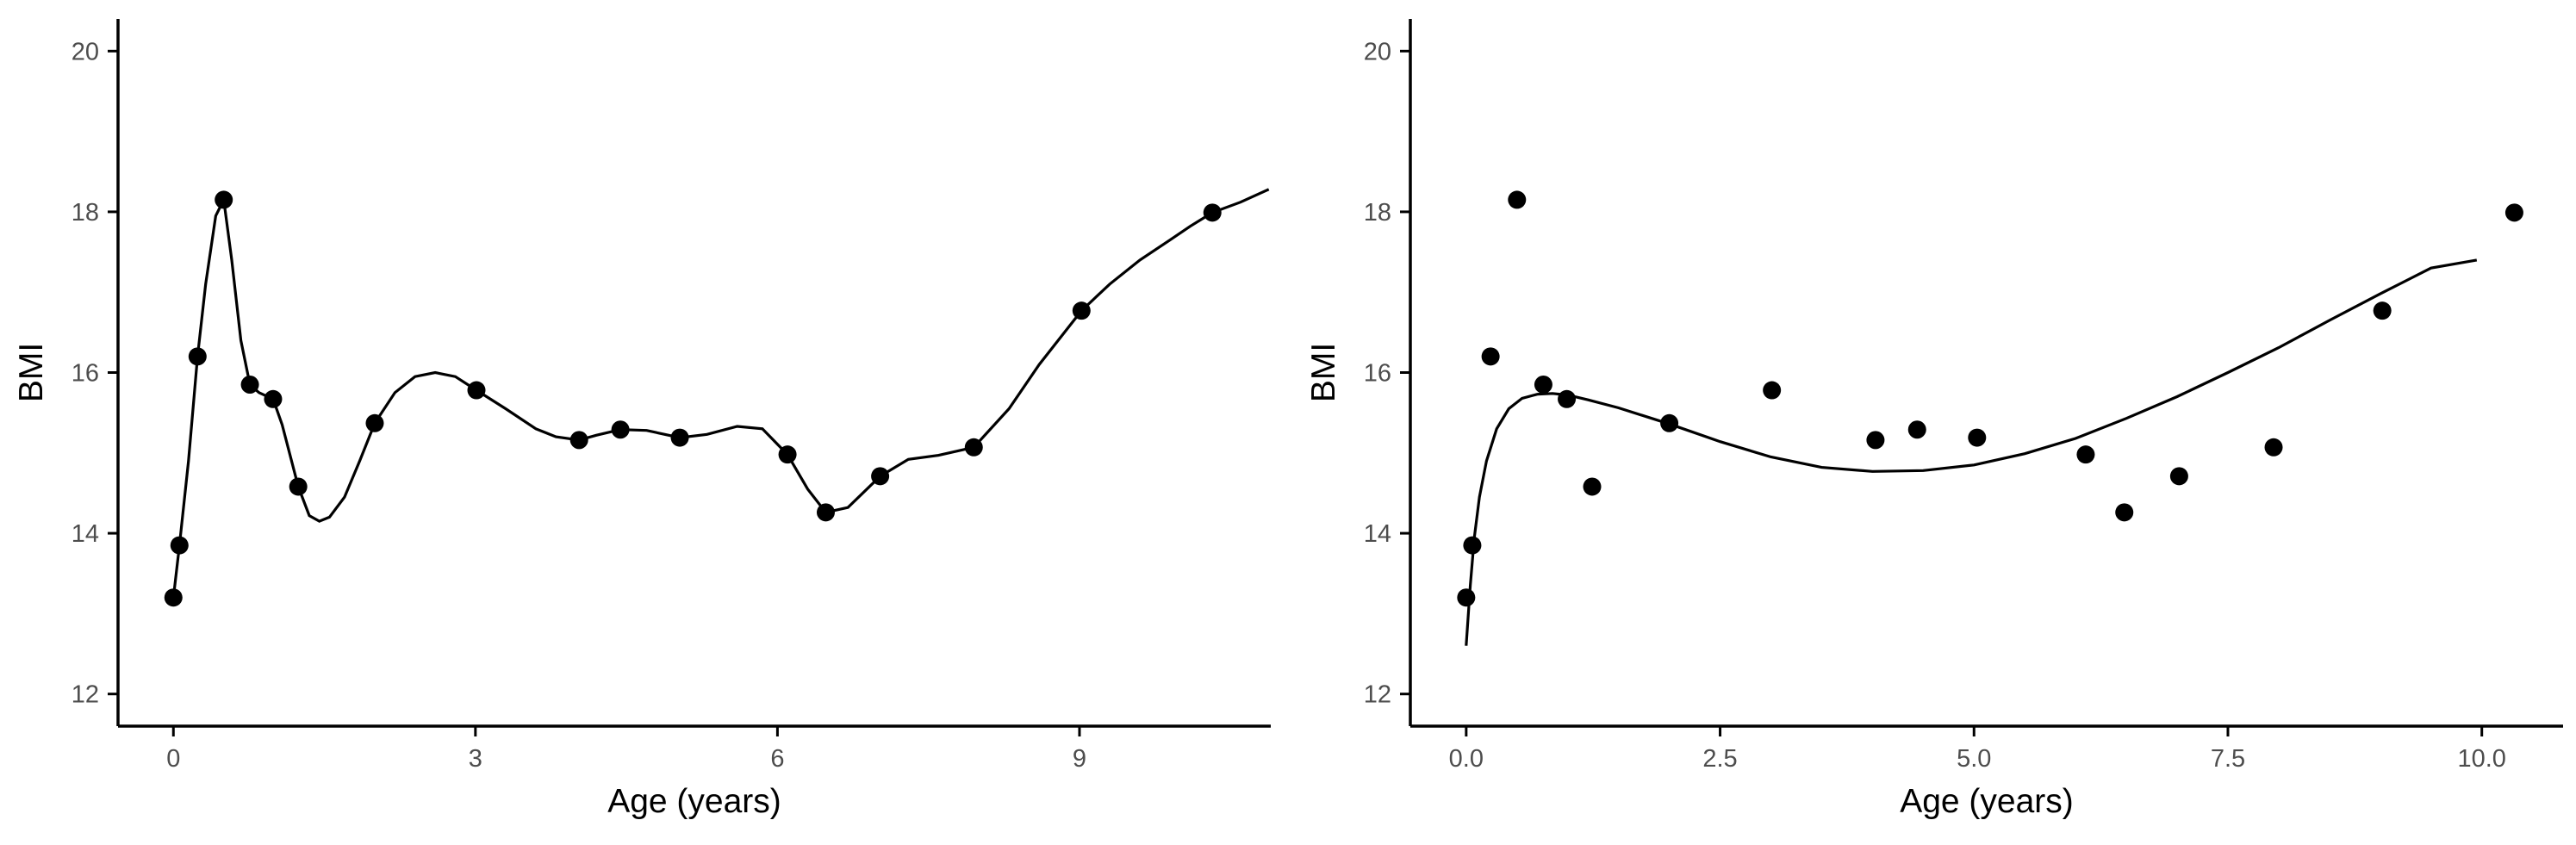 Image resolution: width=2576 pixels, height=845 pixels. Describe the element at coordinates (2228, 759) in the screenshot. I see `x-tick-label: 7.5` at that location.